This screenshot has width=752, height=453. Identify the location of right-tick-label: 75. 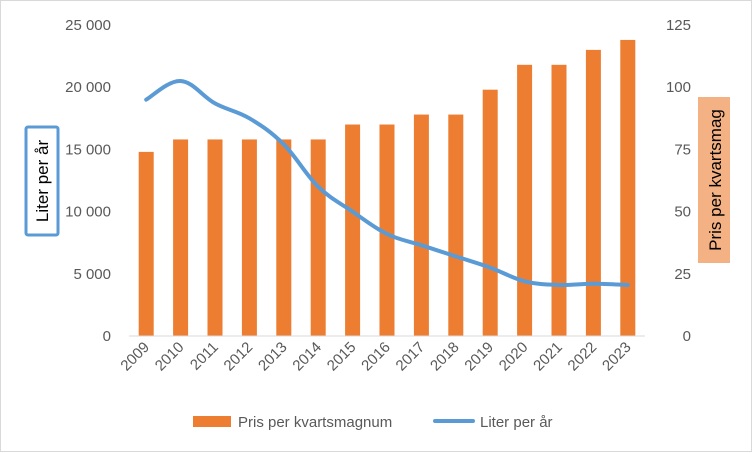
(682, 149).